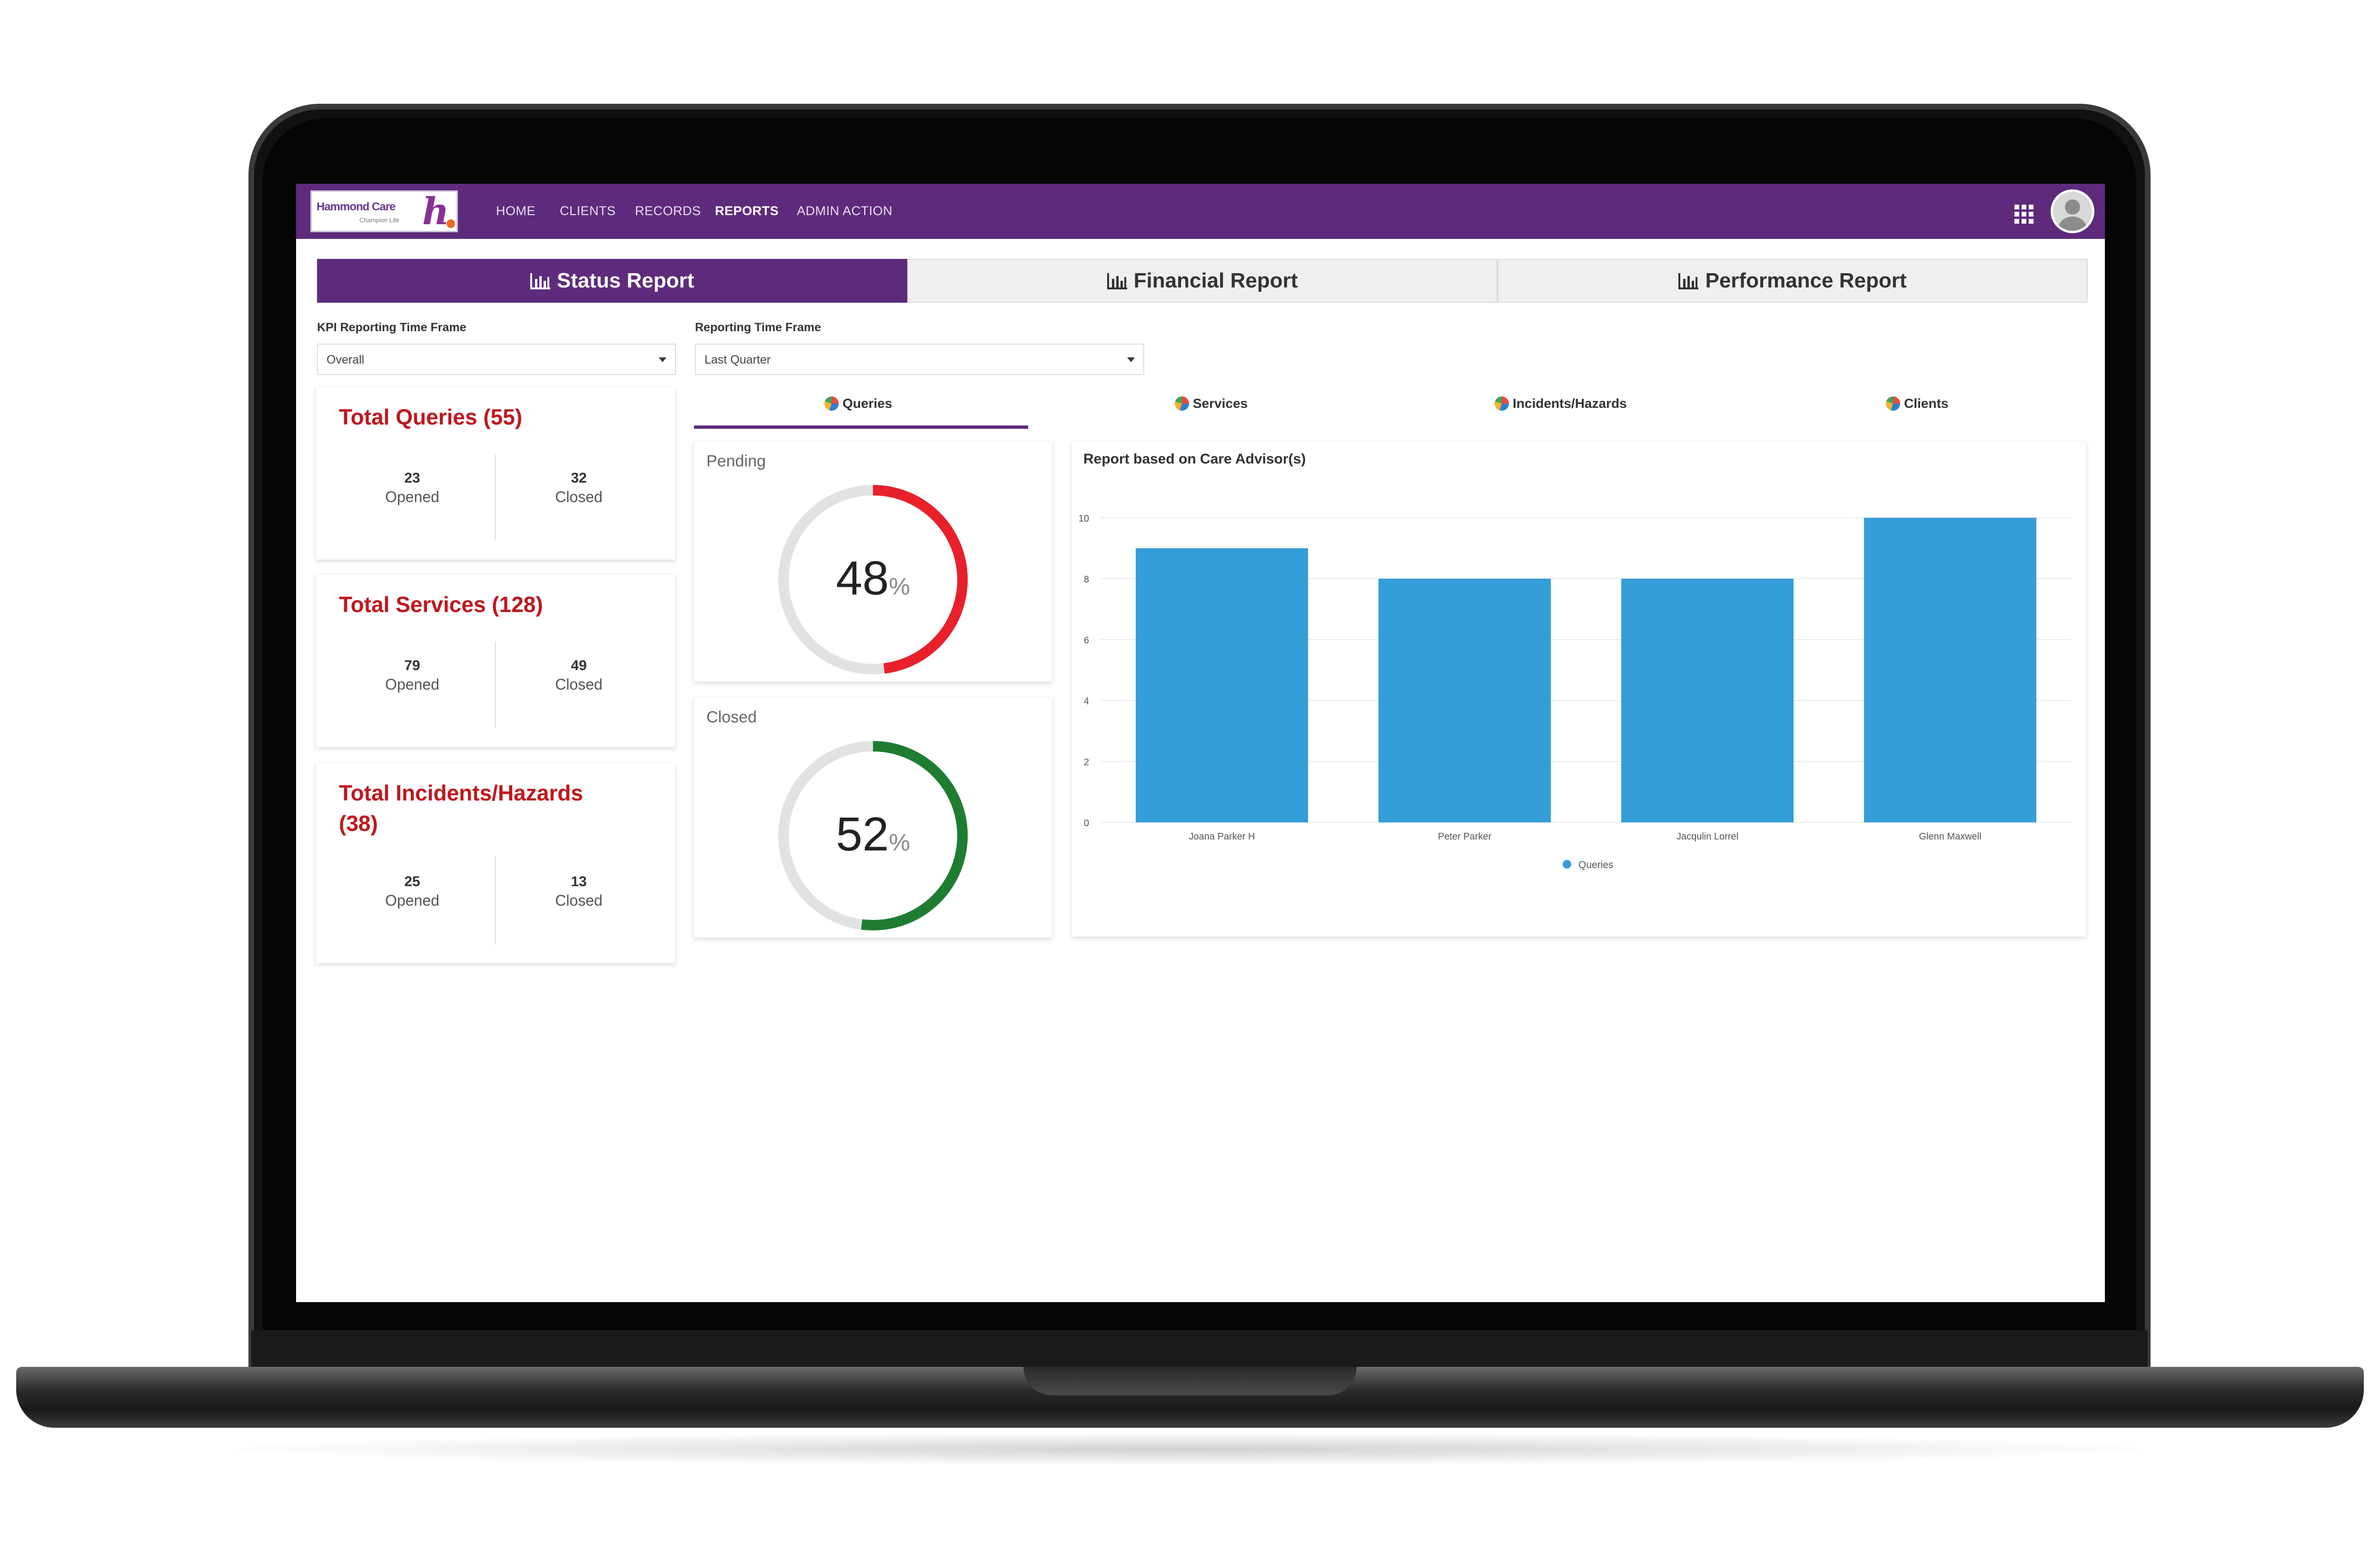 This screenshot has width=2380, height=1551. What do you see at coordinates (1086, 701) in the screenshot?
I see `y-tick-label: 4` at bounding box center [1086, 701].